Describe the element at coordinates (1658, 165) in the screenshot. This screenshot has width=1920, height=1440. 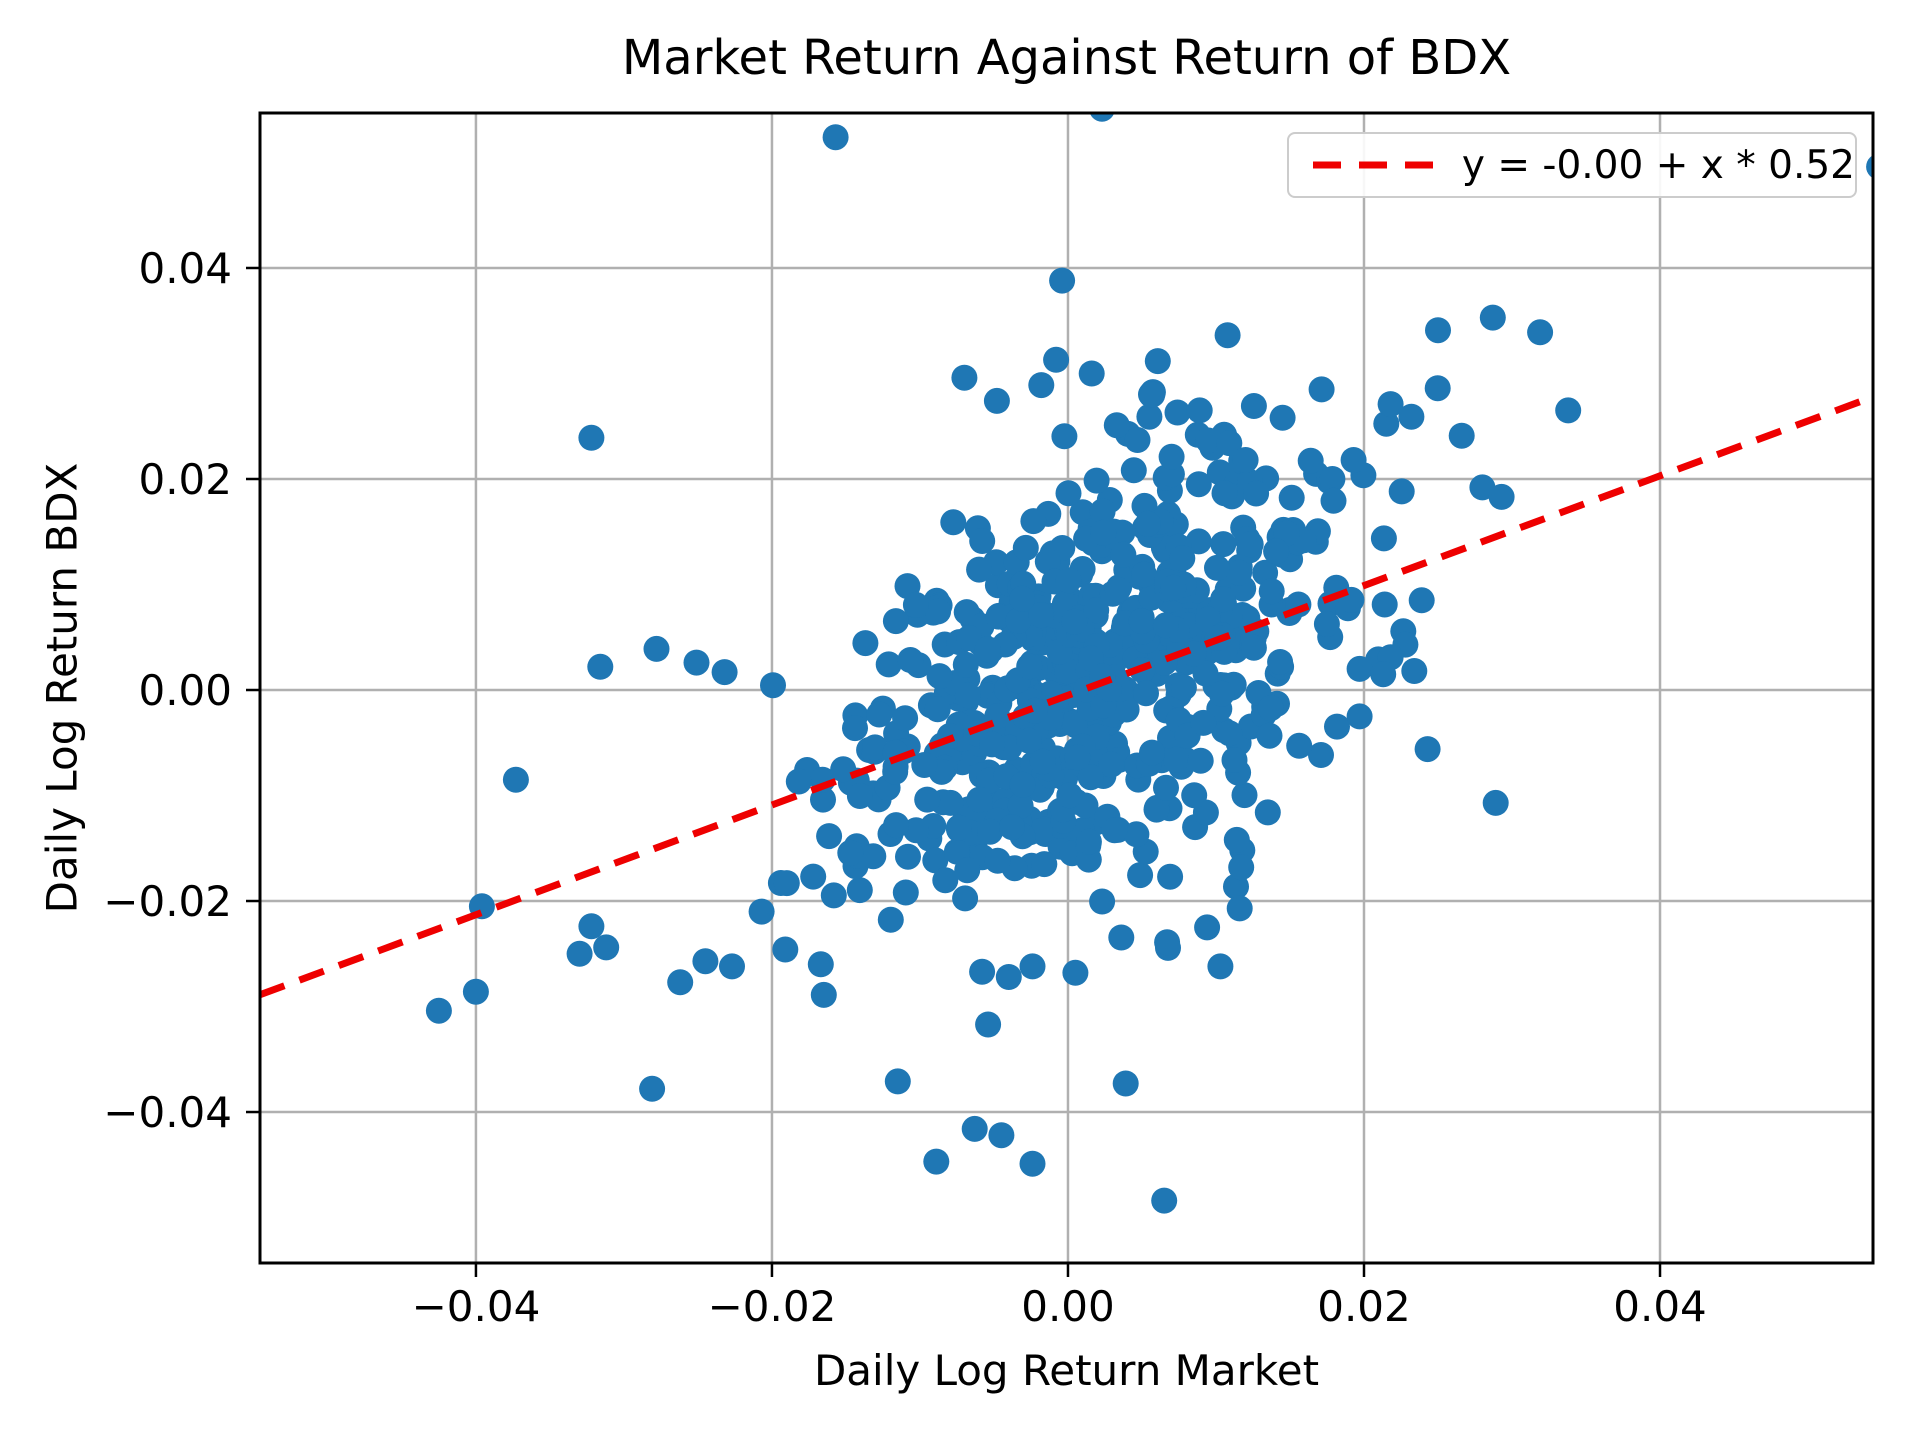
I see `legend-label: y = -0.00 + x * 0.52` at that location.